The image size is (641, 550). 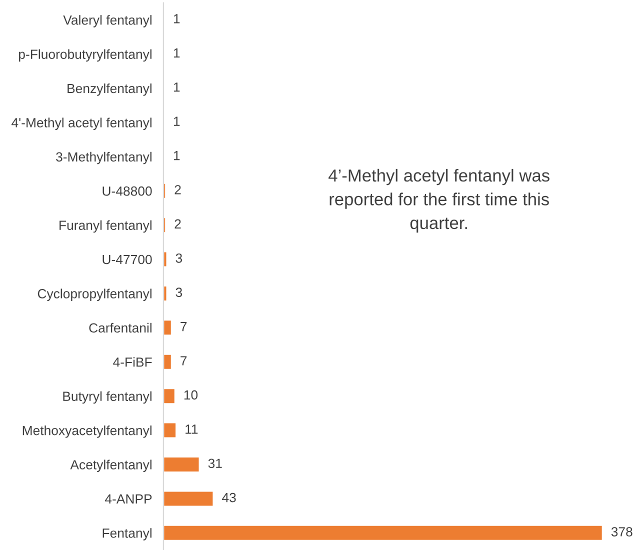 I want to click on y-tick-label: Acetylfentanyl, so click(x=111, y=466).